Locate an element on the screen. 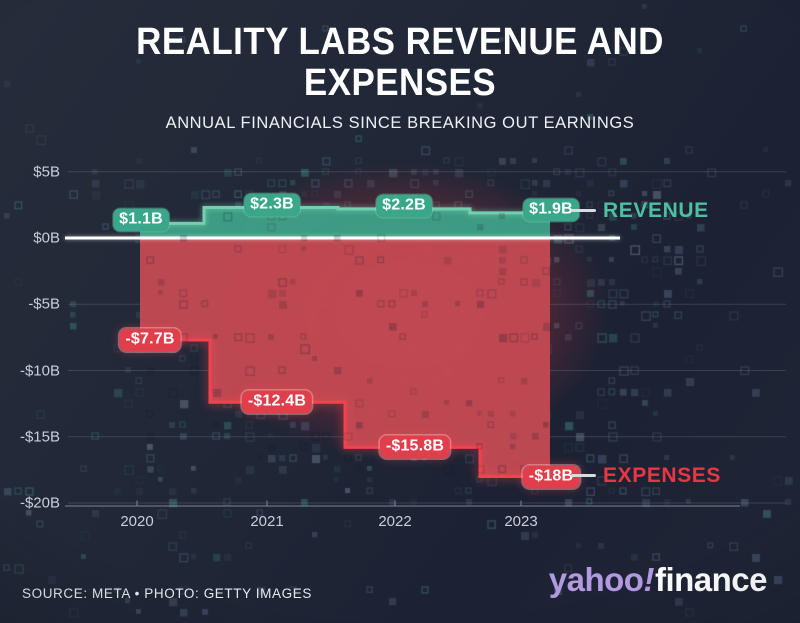 The width and height of the screenshot is (800, 623). expenses-value-label: -$15.8B is located at coordinates (415, 447).